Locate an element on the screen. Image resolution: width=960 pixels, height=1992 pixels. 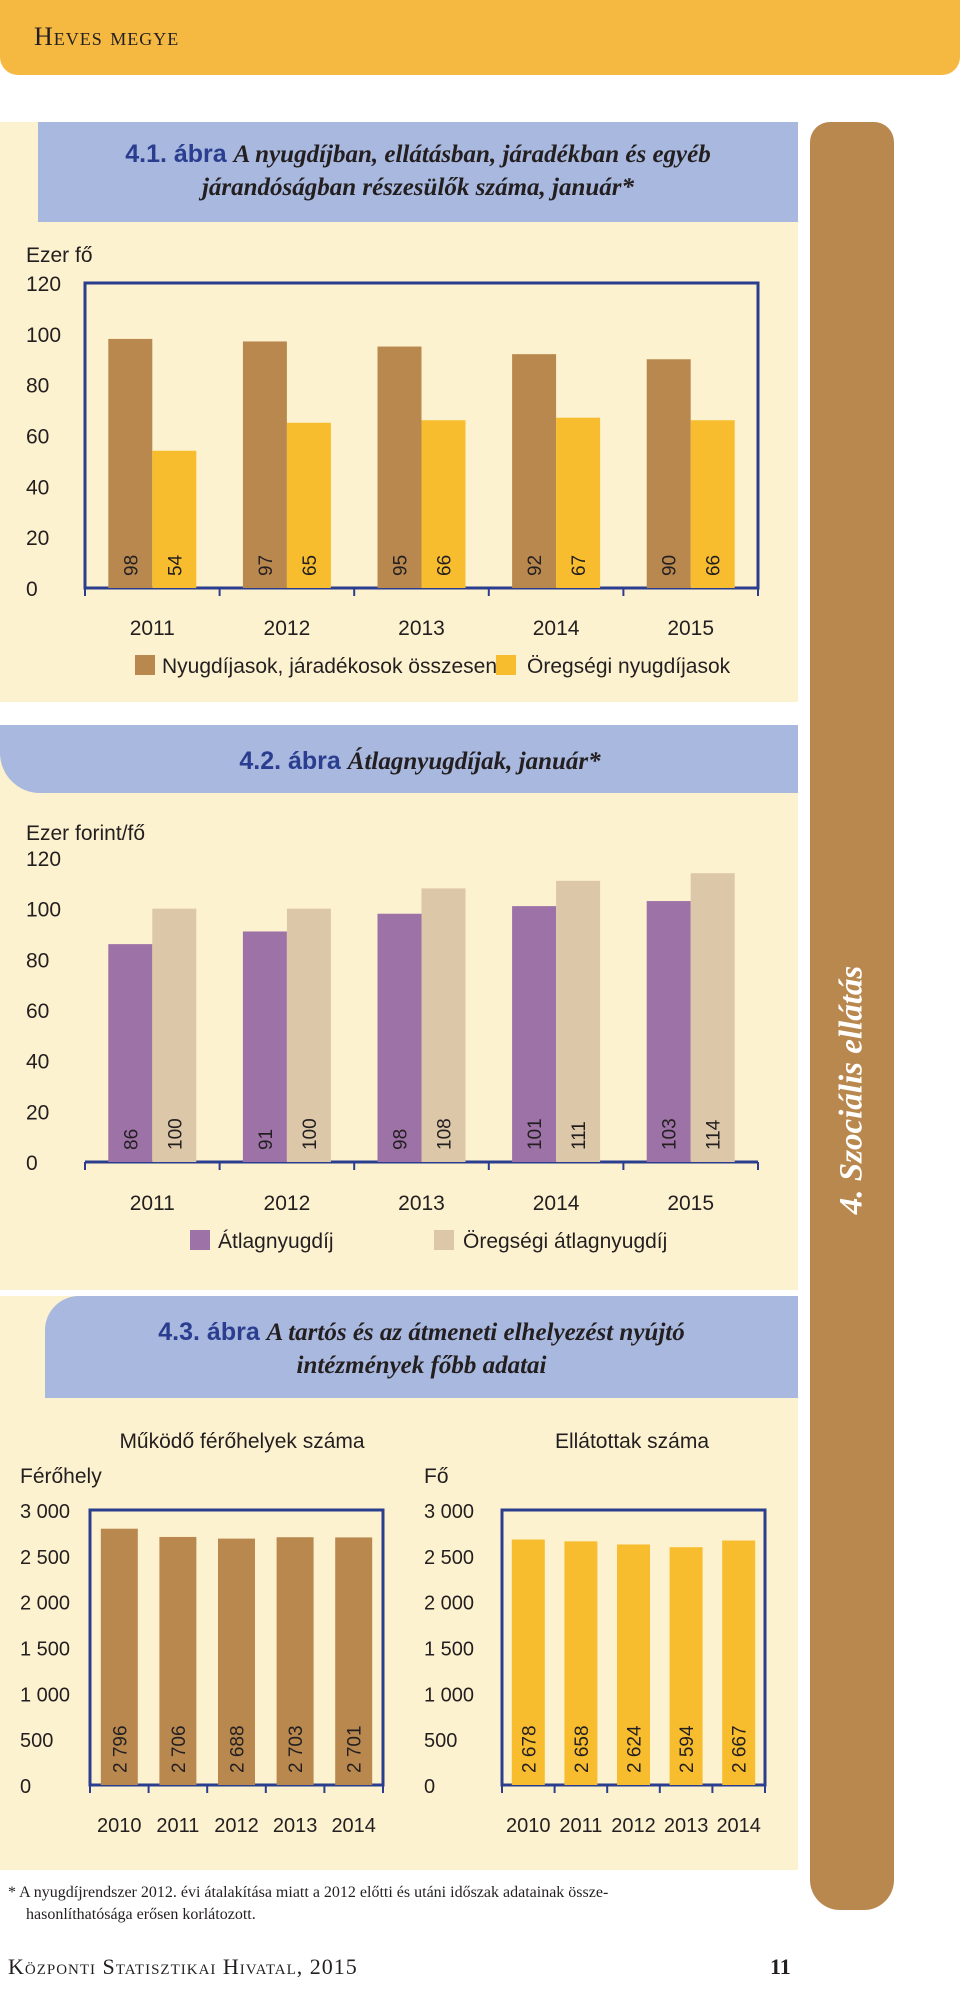
chart4-y-tick-label: 2 000 is located at coordinates (449, 1604).